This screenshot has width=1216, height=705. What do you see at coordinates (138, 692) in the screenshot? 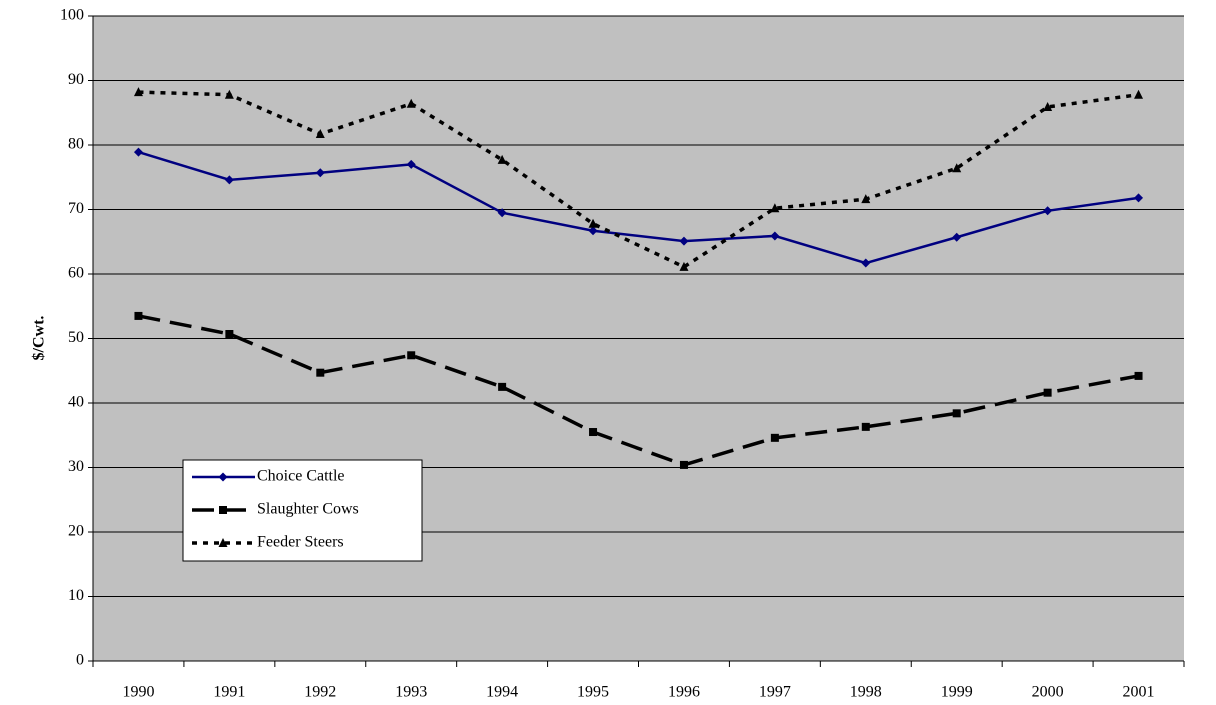
I see `x-tick-label: 1990` at bounding box center [138, 692].